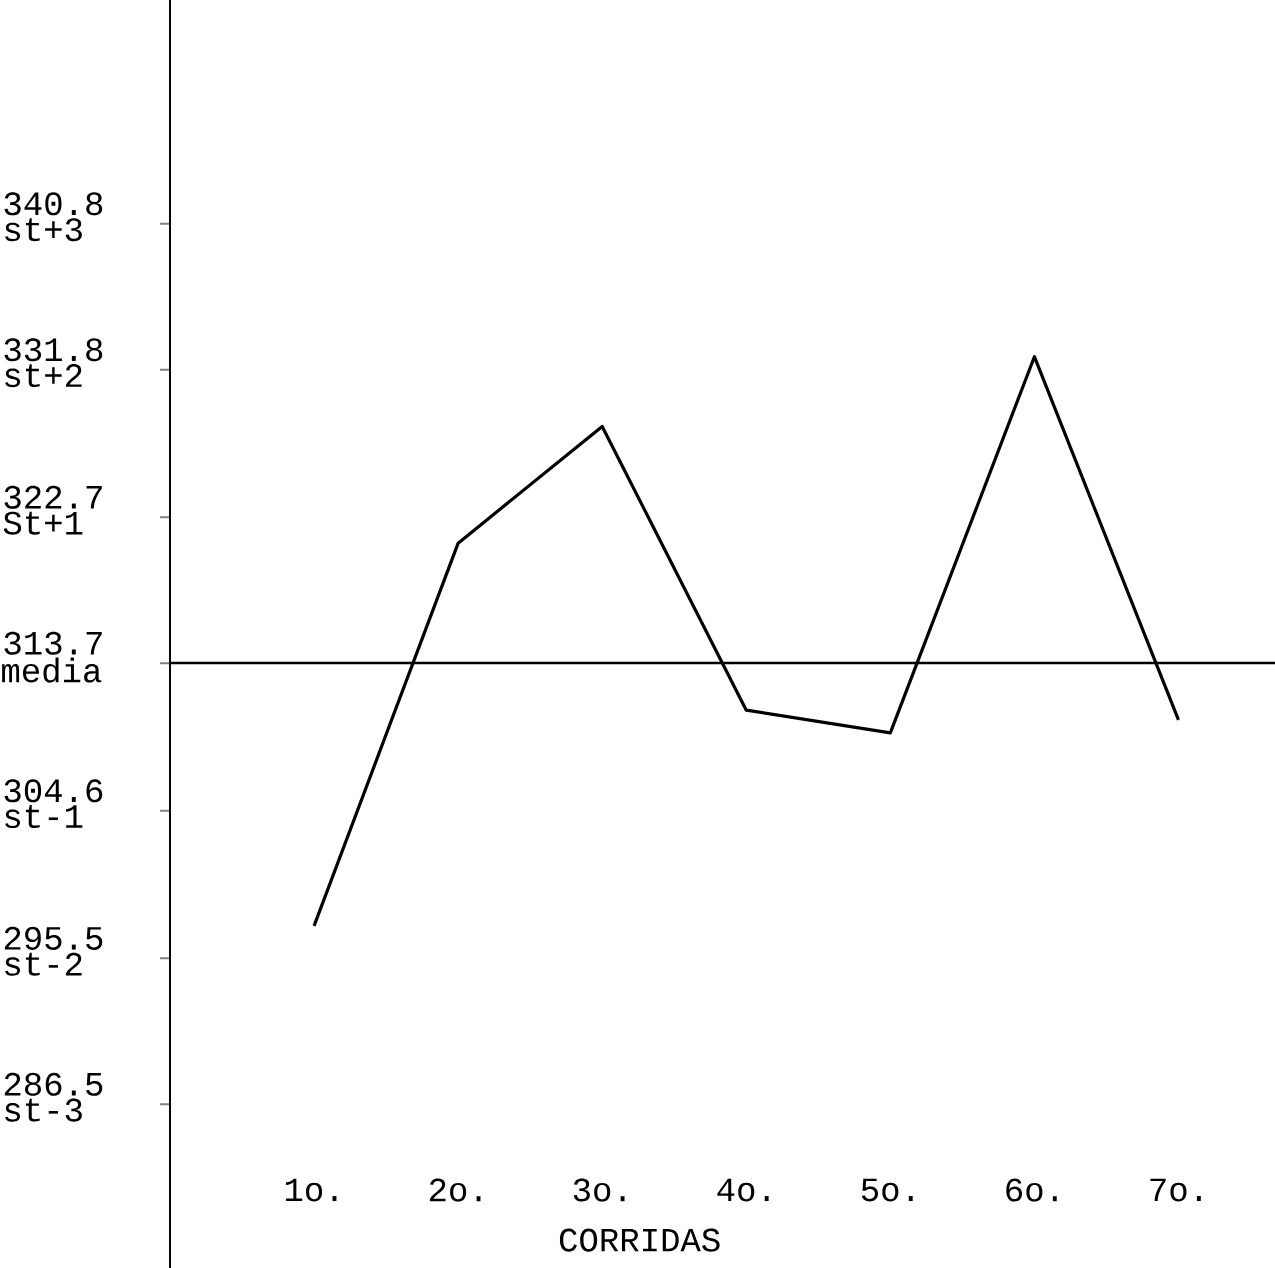  Describe the element at coordinates (1031, 1190) in the screenshot. I see `x-tick-label: 6o.` at that location.